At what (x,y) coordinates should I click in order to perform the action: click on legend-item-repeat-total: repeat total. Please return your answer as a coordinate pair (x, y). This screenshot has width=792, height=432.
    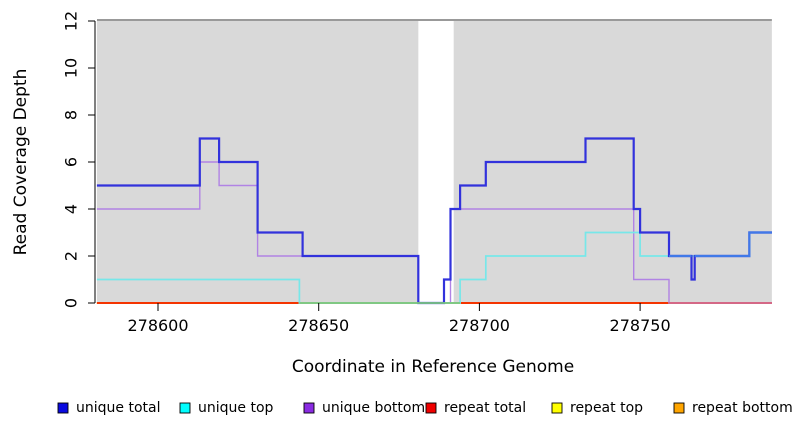
    Looking at the image, I should click on (475, 408).